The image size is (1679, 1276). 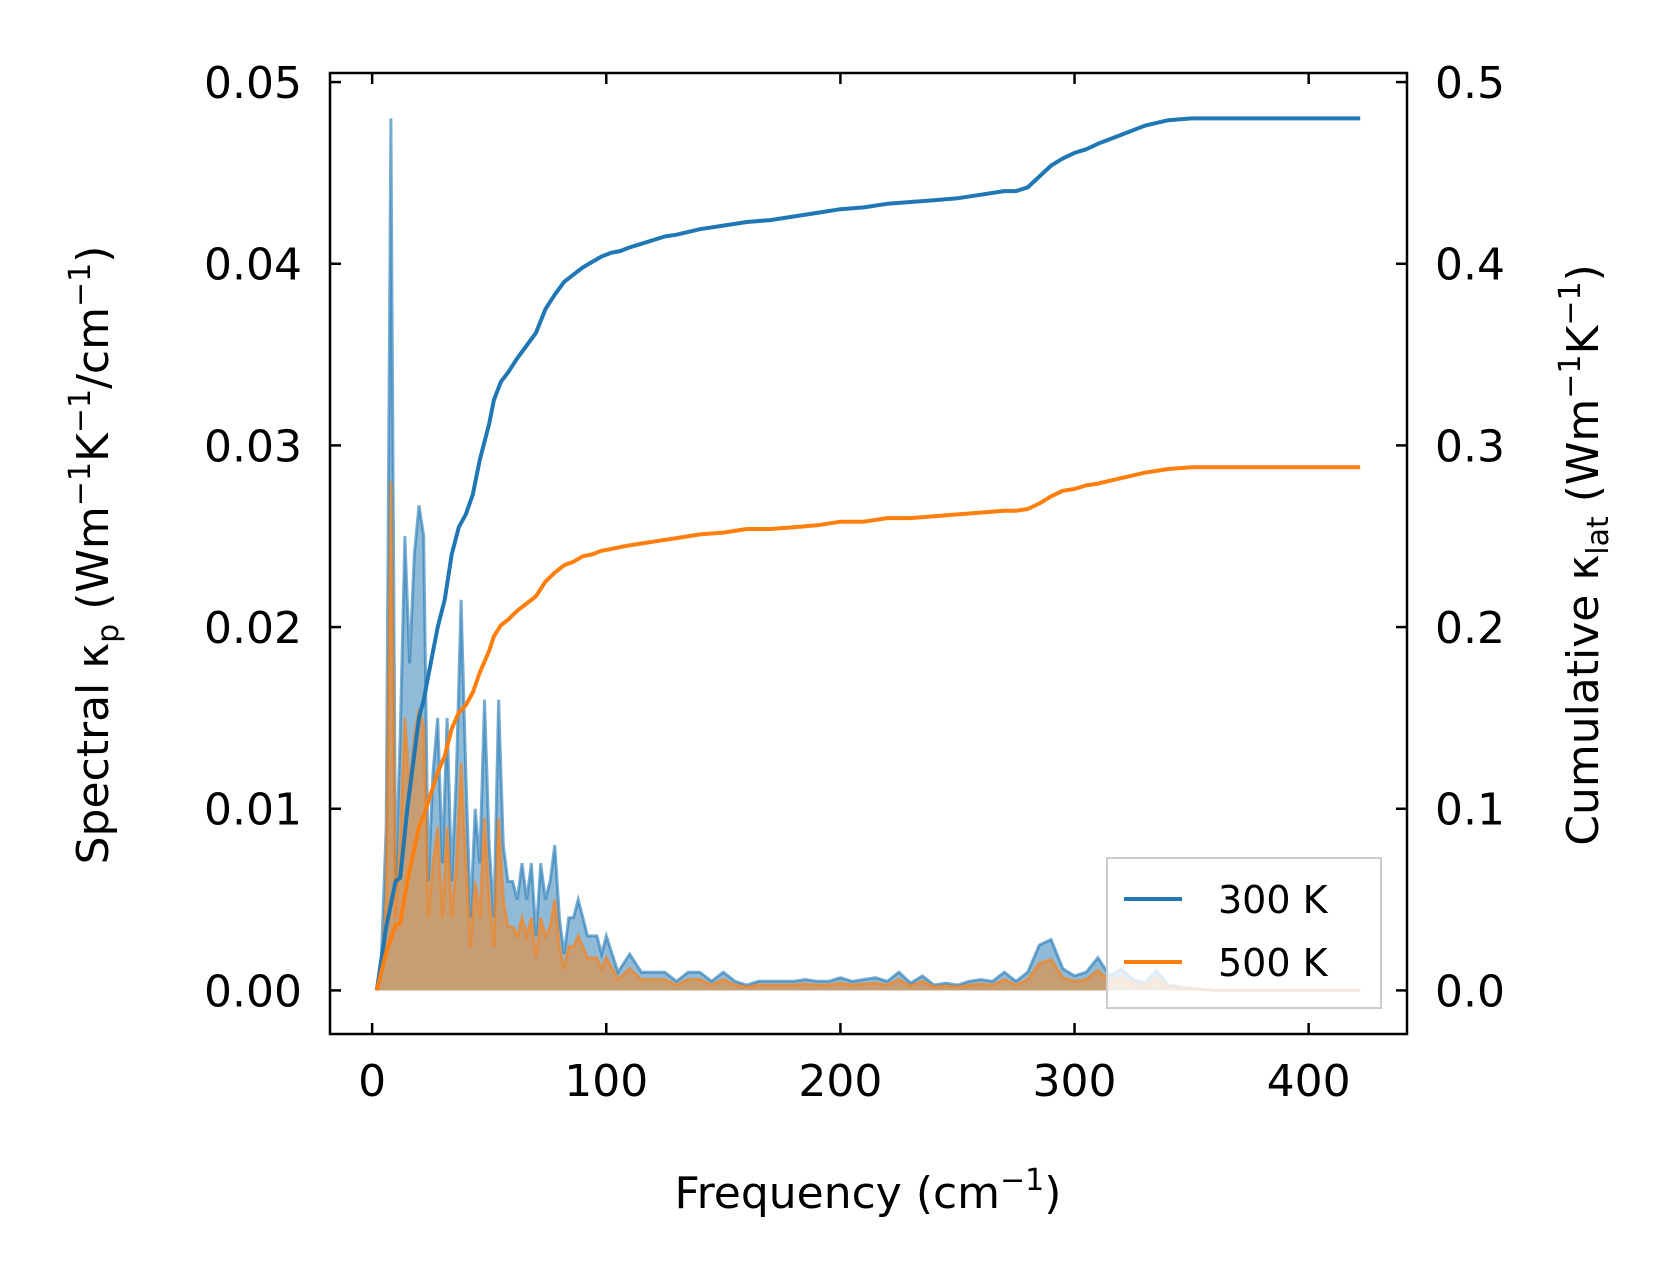 I want to click on y-right-title-part-4: ), so click(x=1583, y=272).